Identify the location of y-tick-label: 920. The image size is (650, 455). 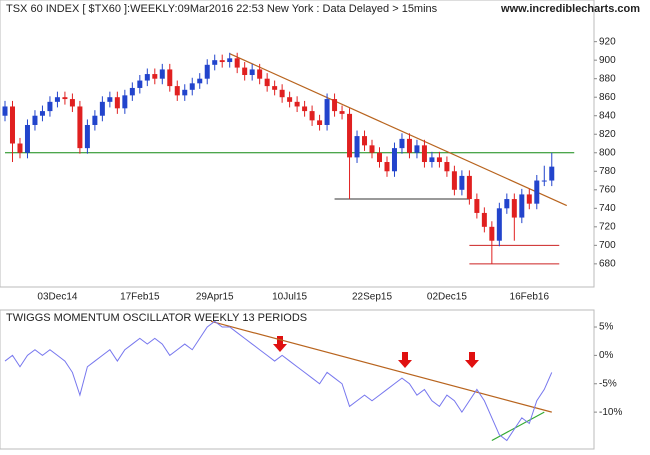
(607, 41).